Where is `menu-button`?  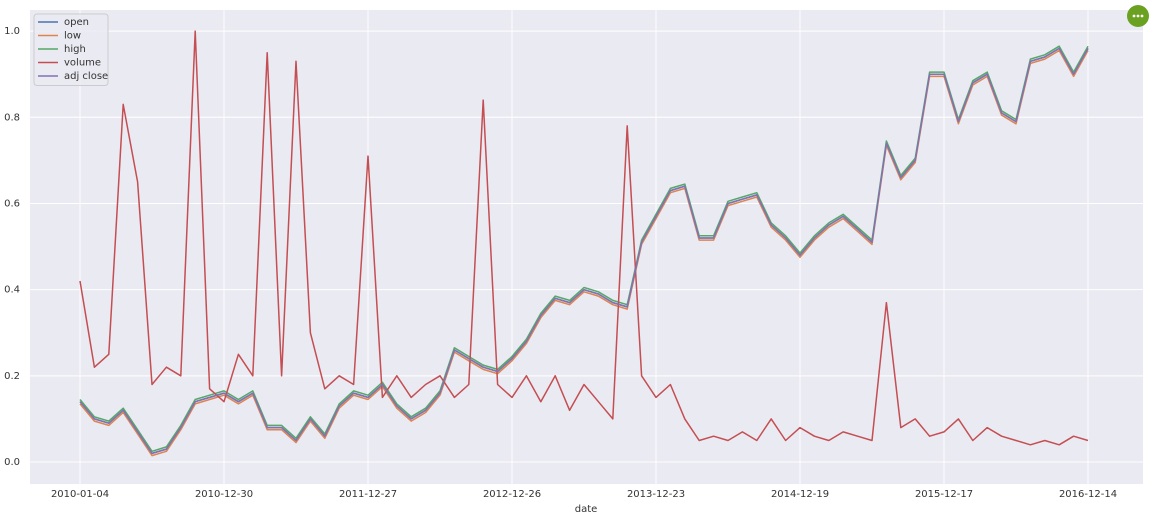
menu-button is located at coordinates (1138, 16).